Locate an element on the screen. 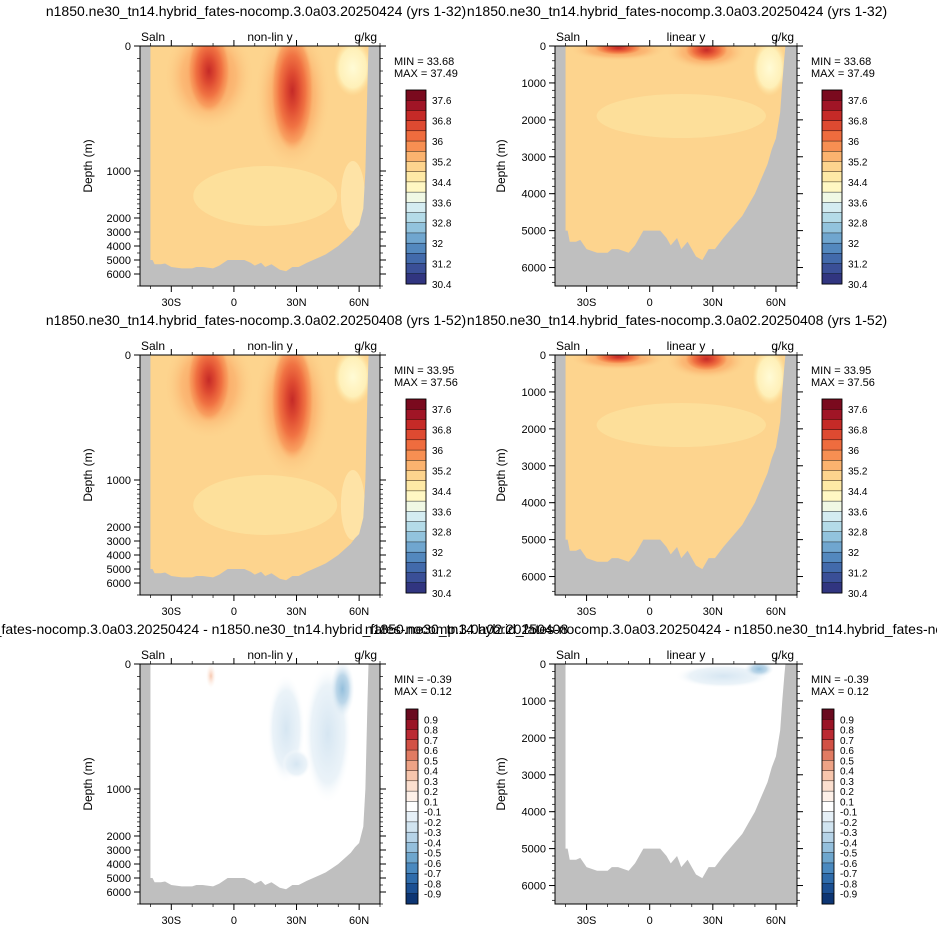 This screenshot has width=937, height=932. row3-right-colorbar-frame is located at coordinates (828, 806).